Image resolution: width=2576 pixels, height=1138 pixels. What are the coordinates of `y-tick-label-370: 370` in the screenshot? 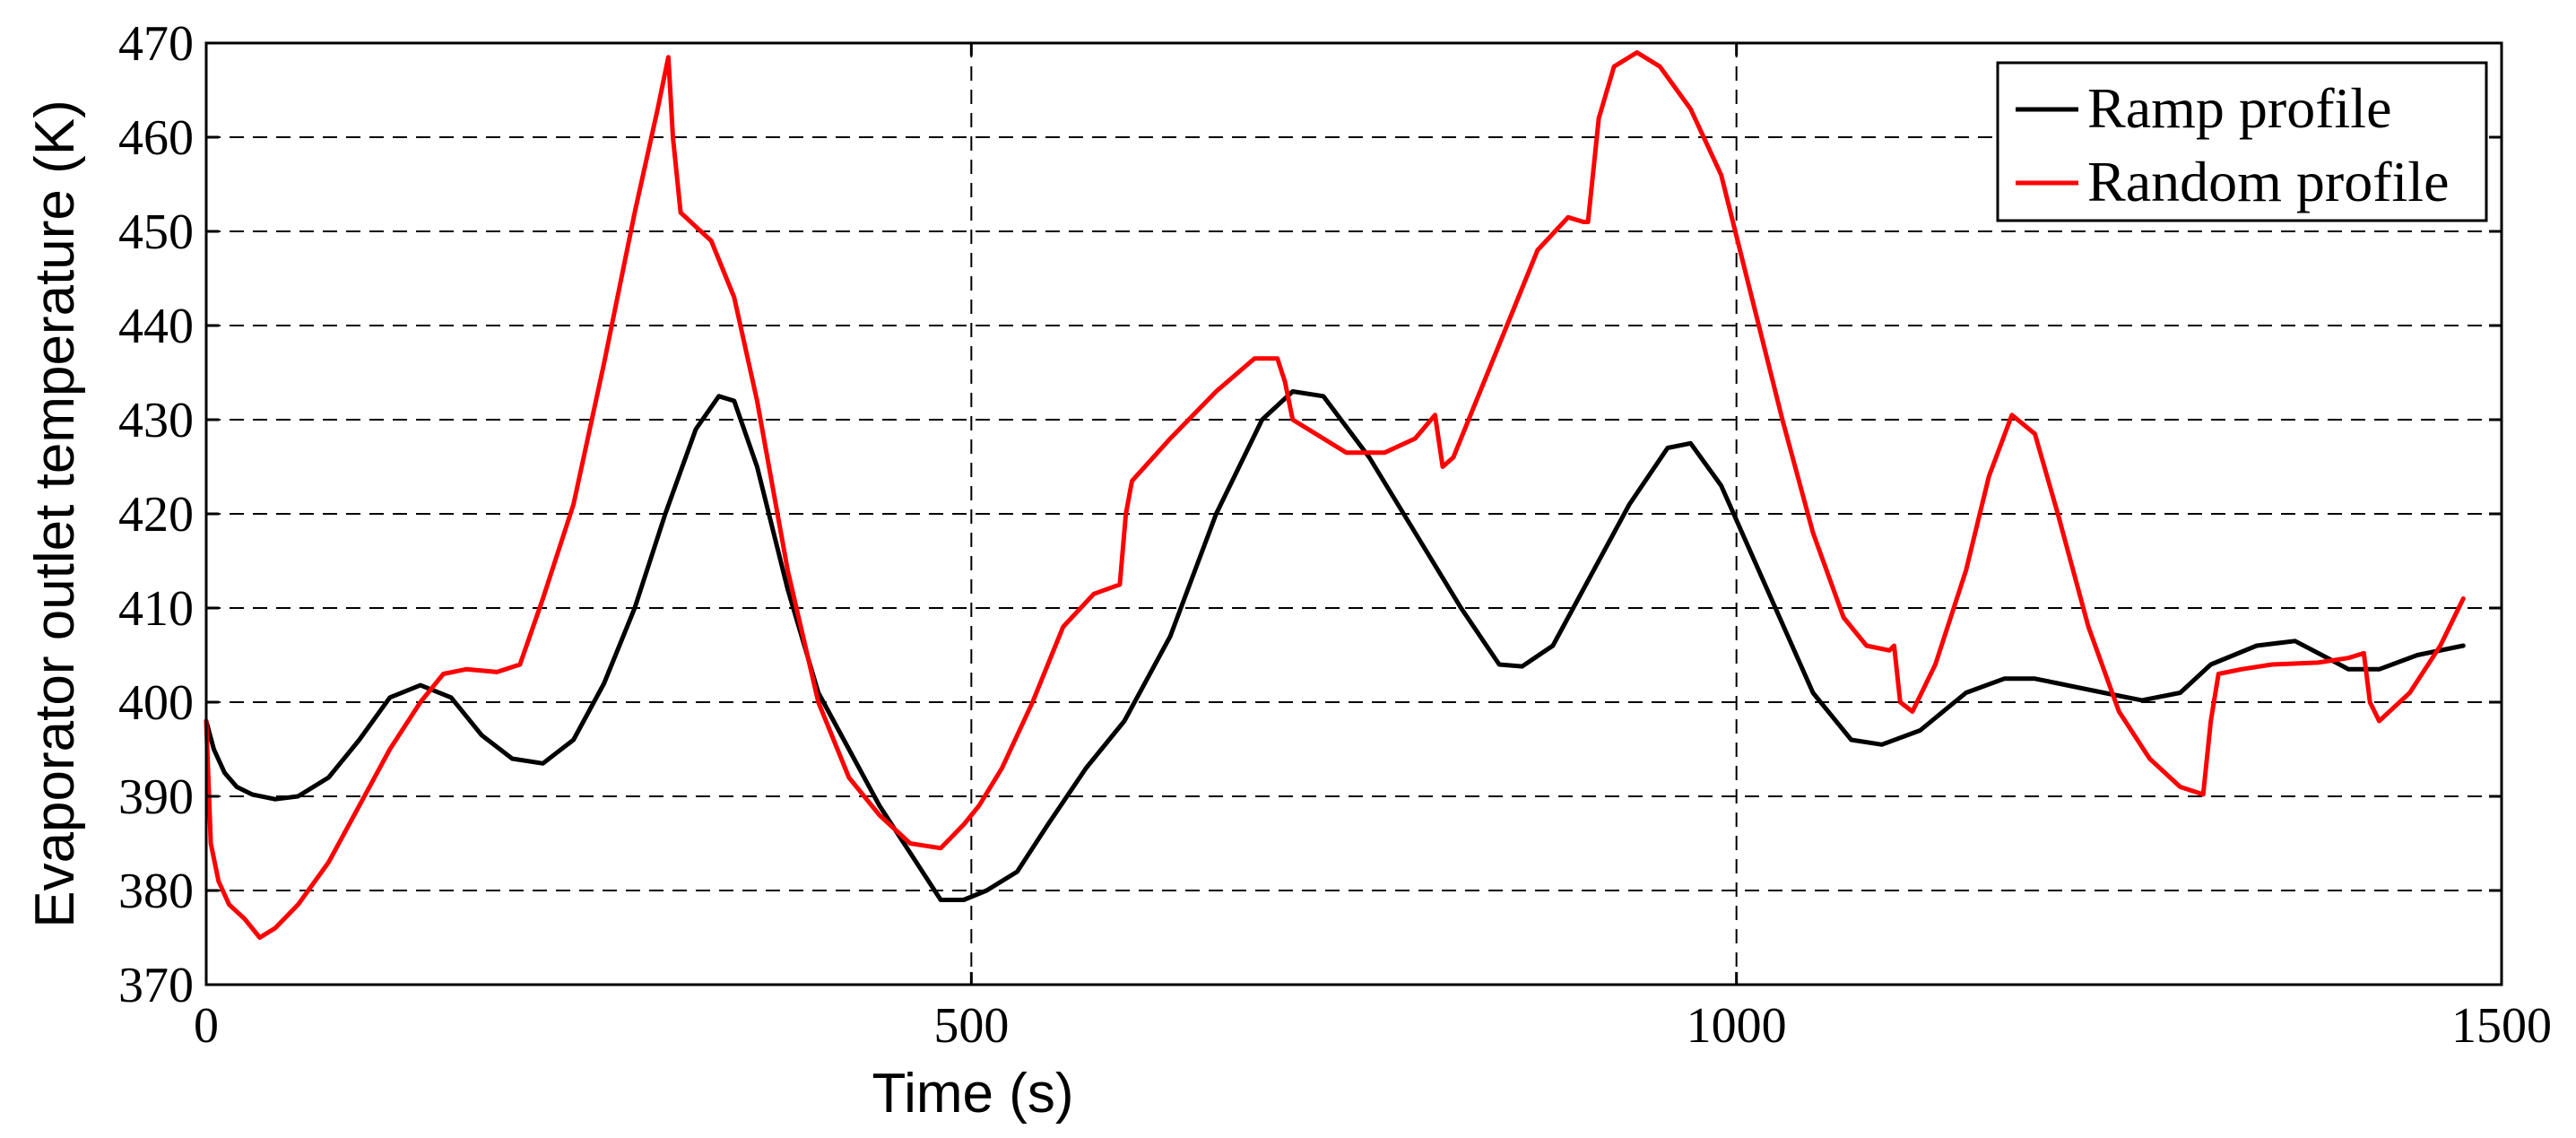 It's located at (156, 985).